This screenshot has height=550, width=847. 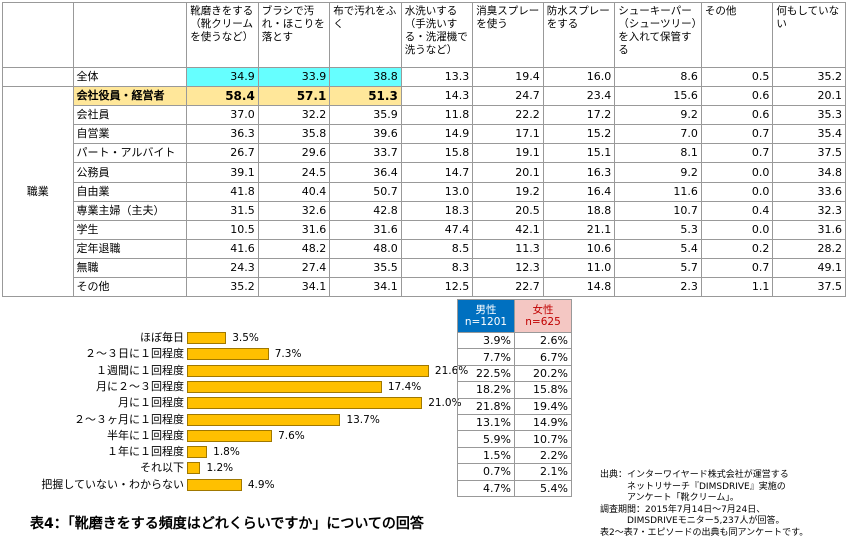 What do you see at coordinates (543, 422) in the screenshot?
I see `female-value: 14.9%` at bounding box center [543, 422].